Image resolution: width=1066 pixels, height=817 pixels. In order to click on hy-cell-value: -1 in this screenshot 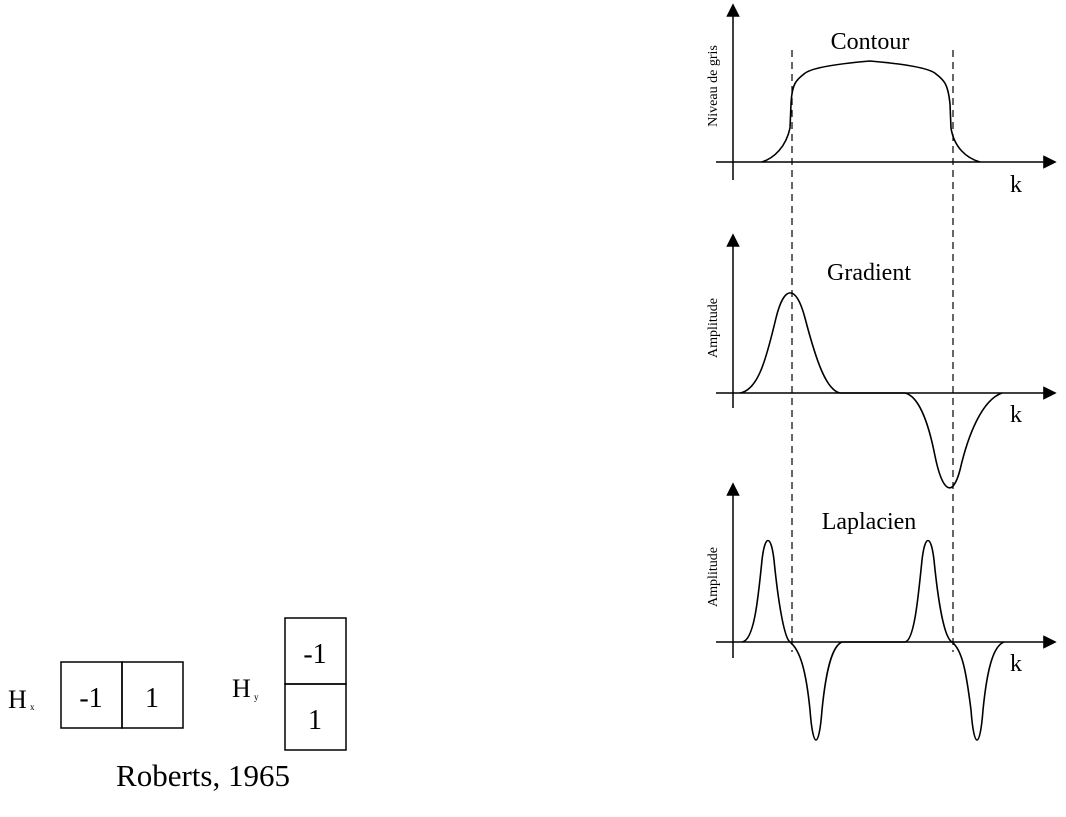, I will do `click(314, 654)`.